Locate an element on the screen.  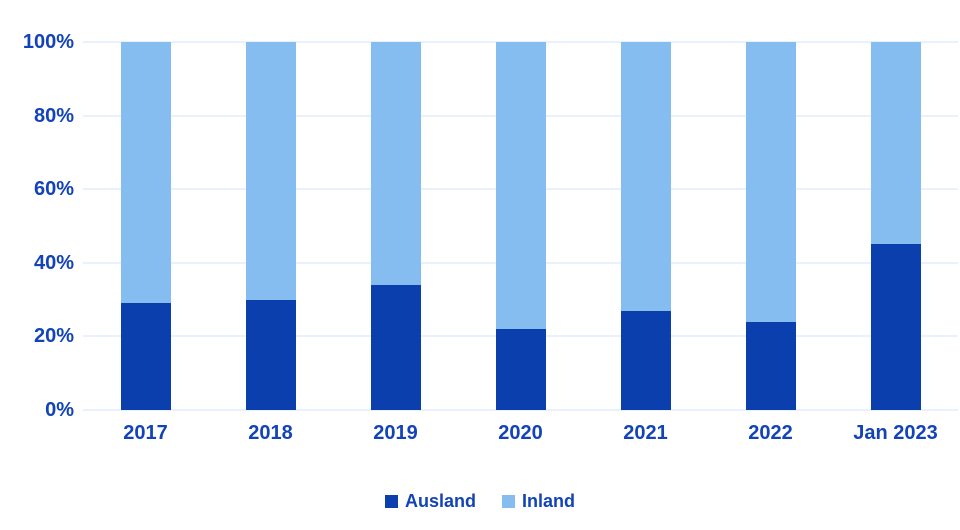
x-tick-label: 2020 is located at coordinates (520, 433).